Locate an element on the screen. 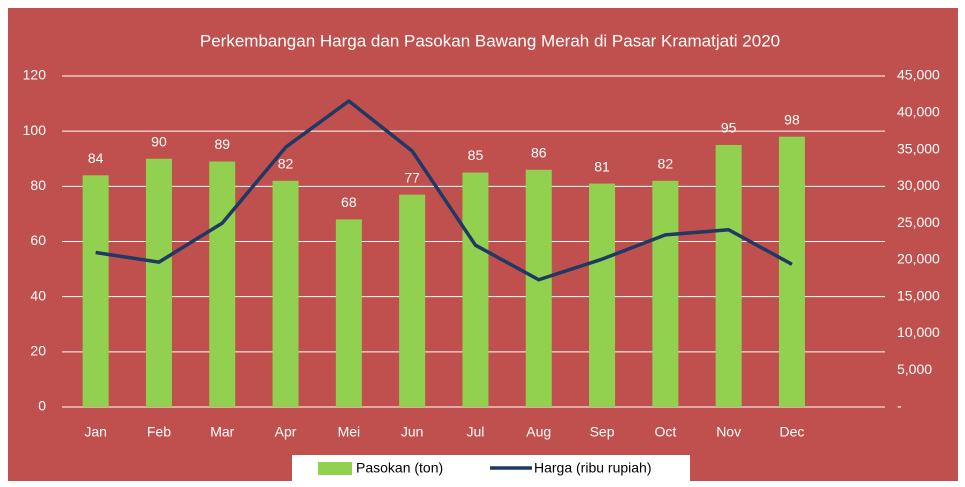  y2-tick-label: 20,000 is located at coordinates (918, 259).